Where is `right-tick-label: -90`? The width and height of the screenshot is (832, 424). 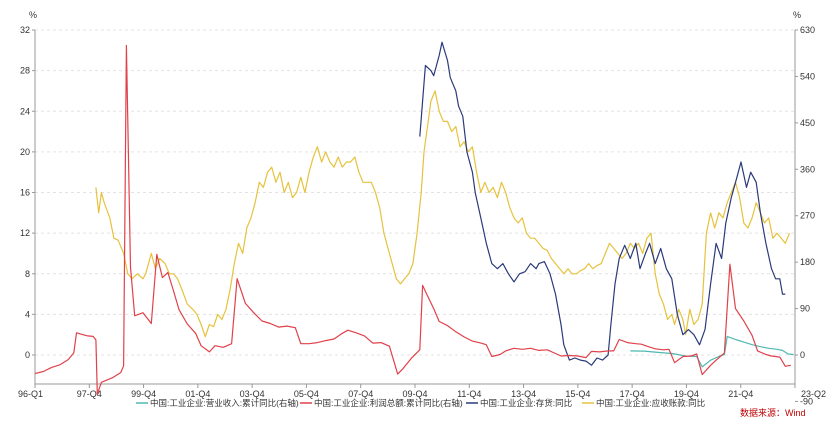 right-tick-label: -90 is located at coordinates (806, 401).